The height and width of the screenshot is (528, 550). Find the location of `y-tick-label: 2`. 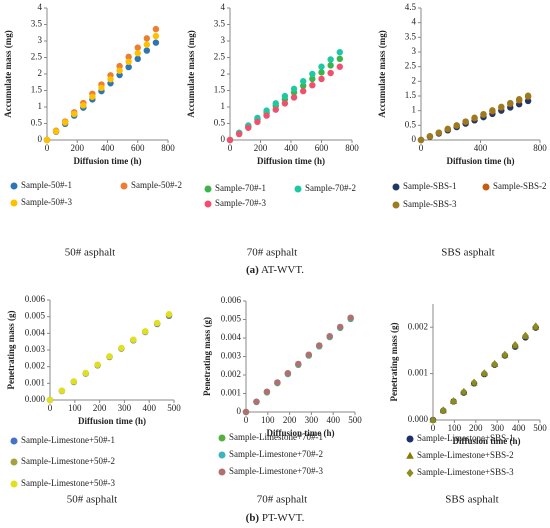

y-tick-label: 2 is located at coordinates (223, 73).